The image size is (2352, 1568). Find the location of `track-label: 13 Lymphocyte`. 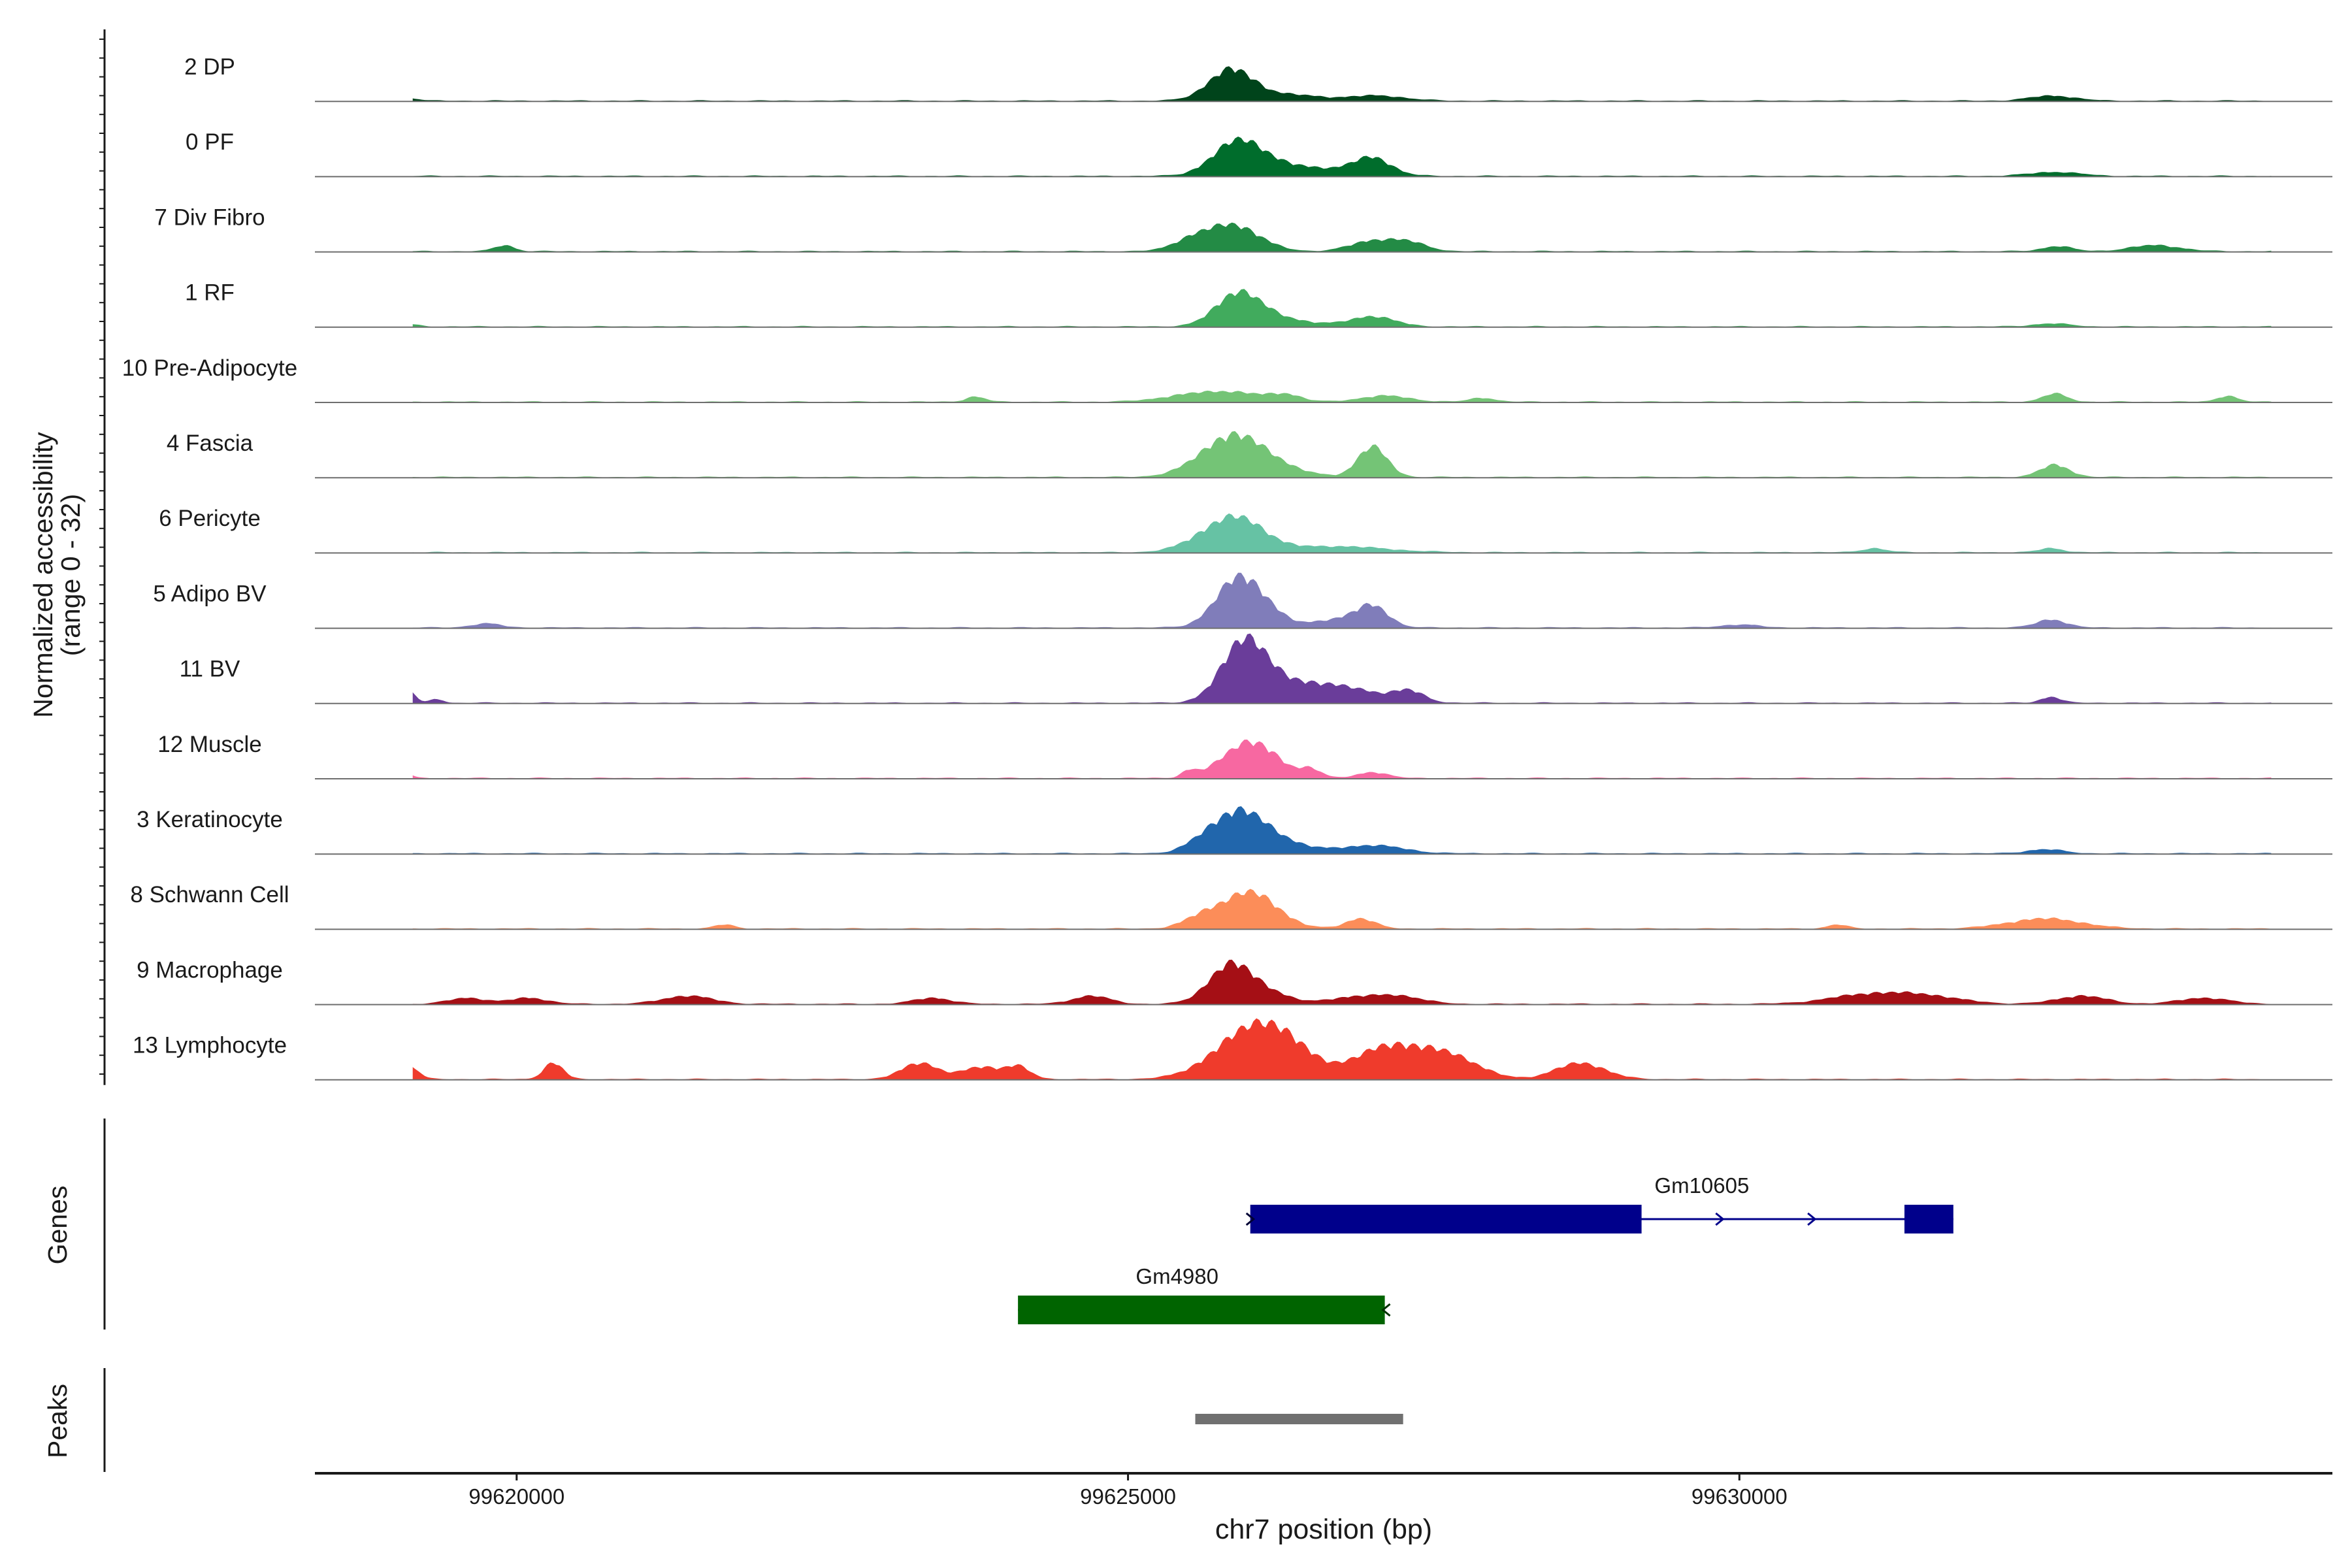

track-label: 13 Lymphocyte is located at coordinates (210, 1045).